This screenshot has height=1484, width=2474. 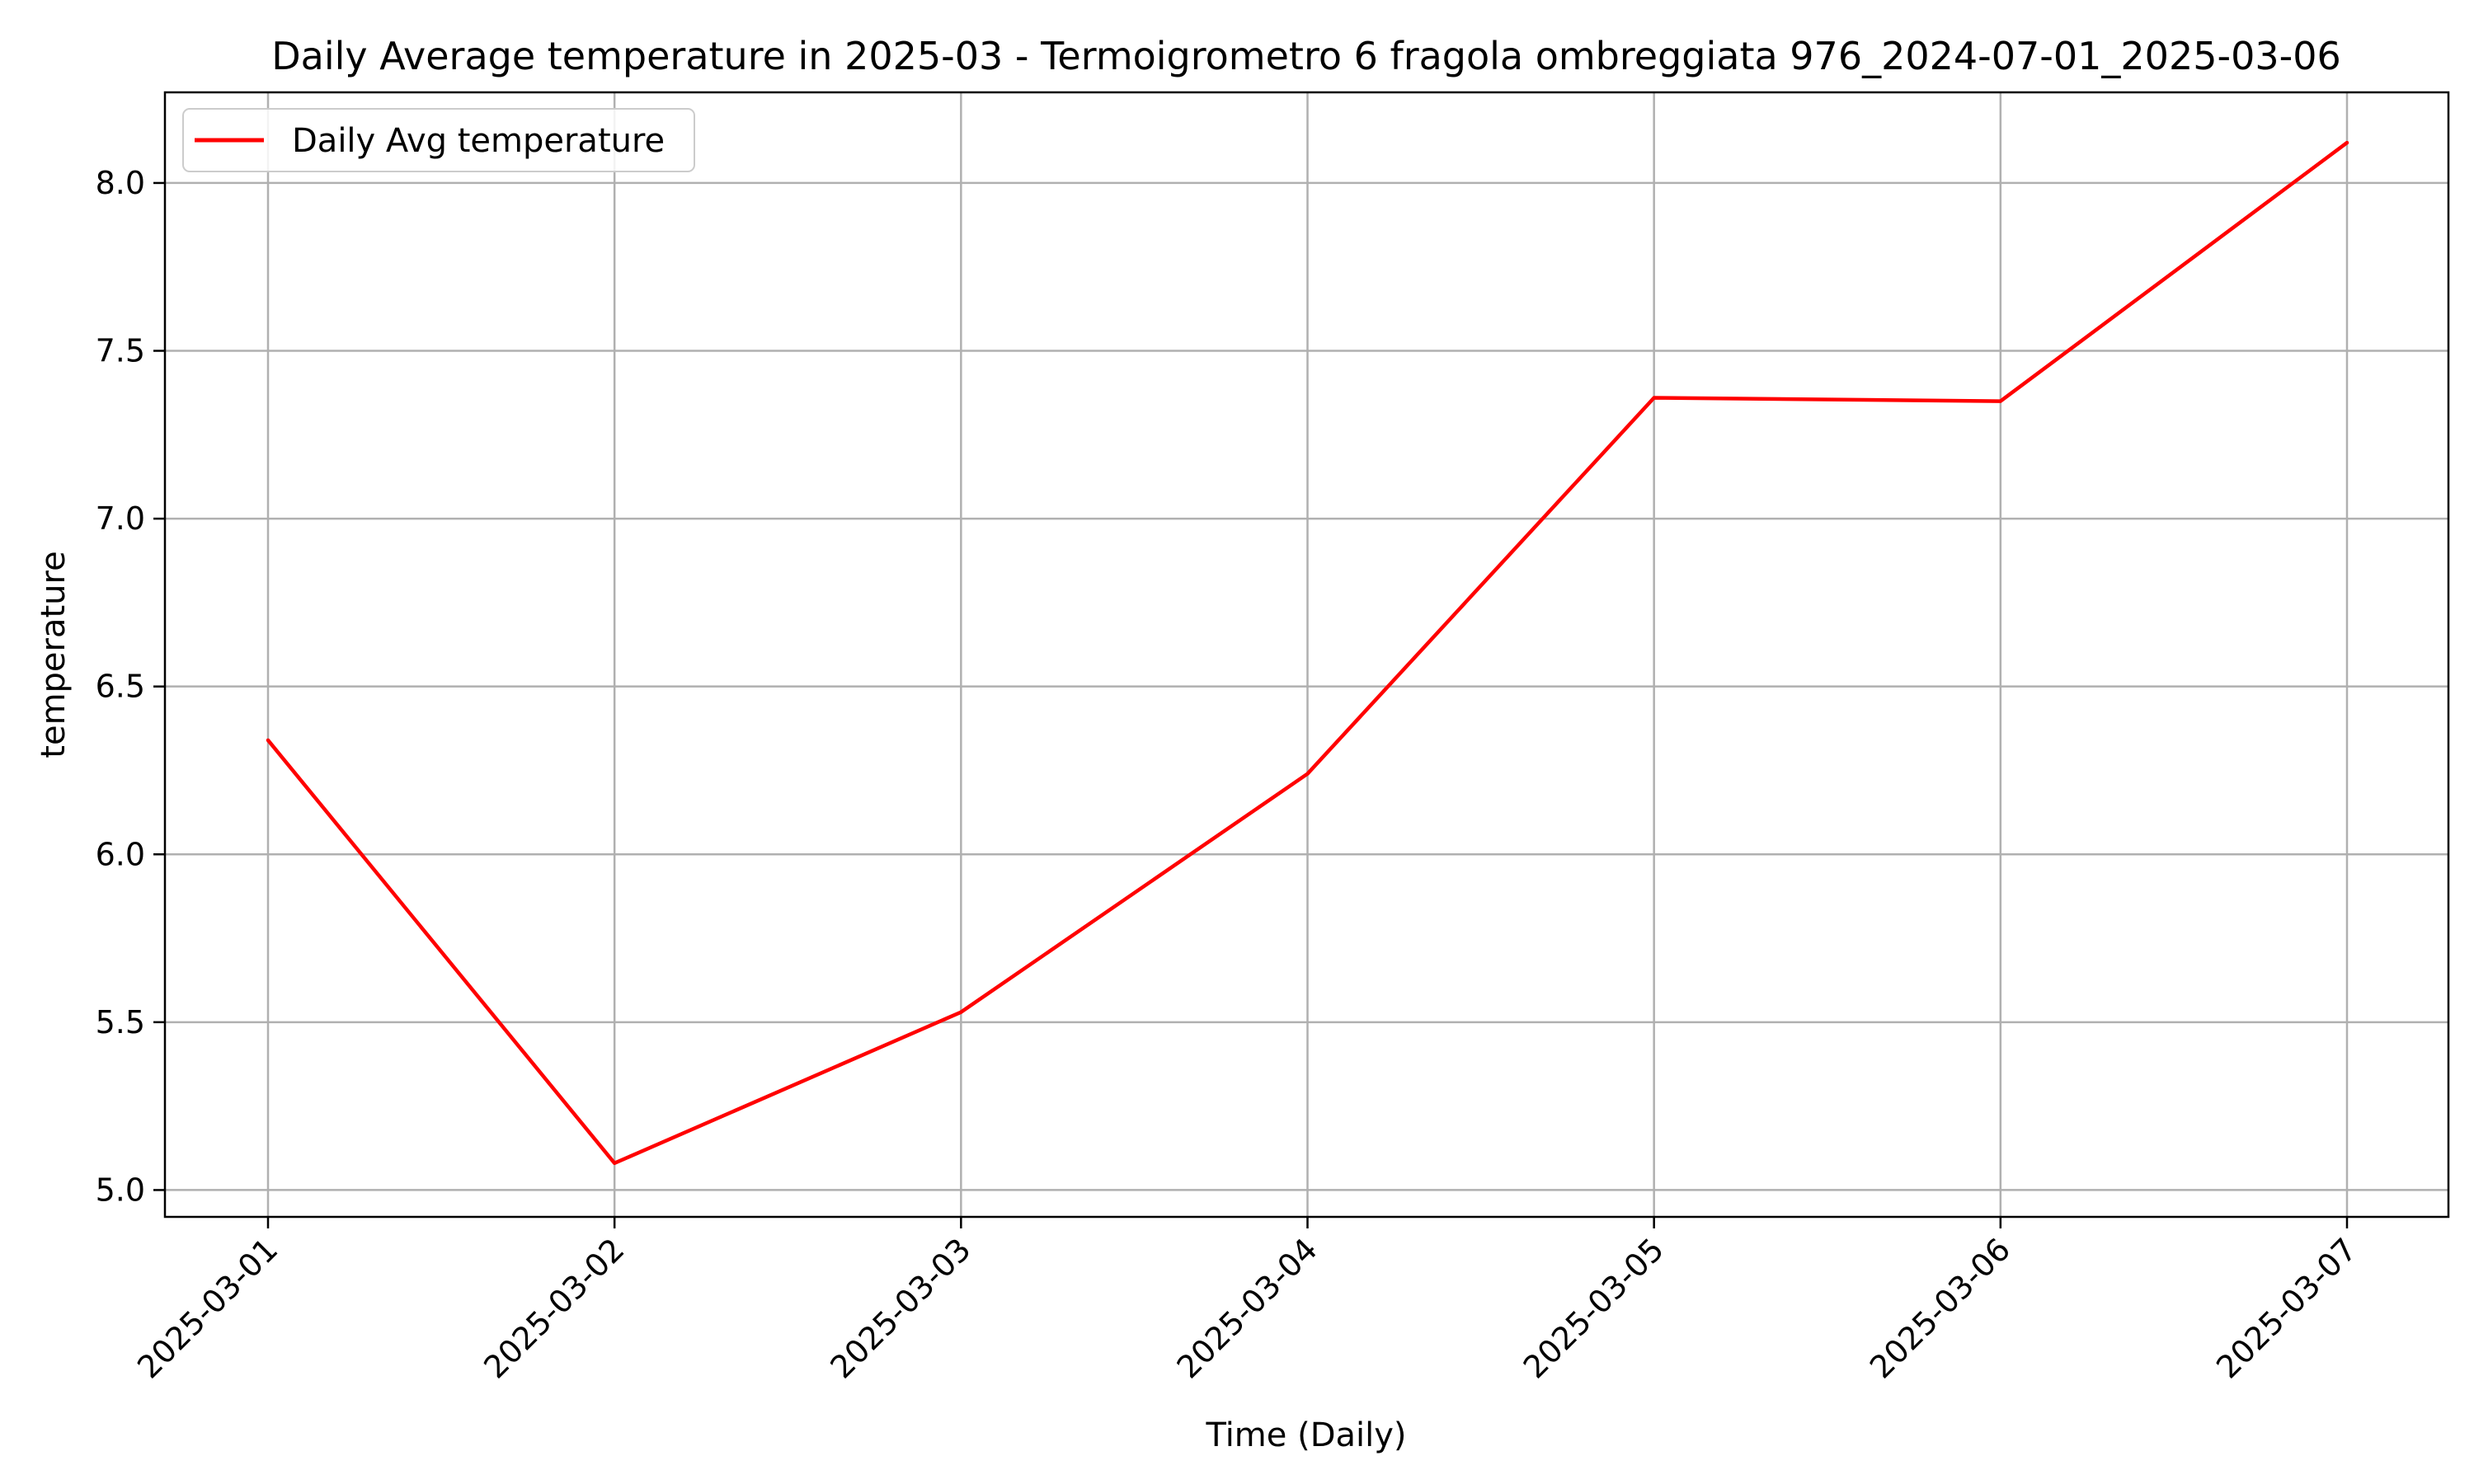 What do you see at coordinates (478, 141) in the screenshot?
I see `legend-label: Daily Avg temperature` at bounding box center [478, 141].